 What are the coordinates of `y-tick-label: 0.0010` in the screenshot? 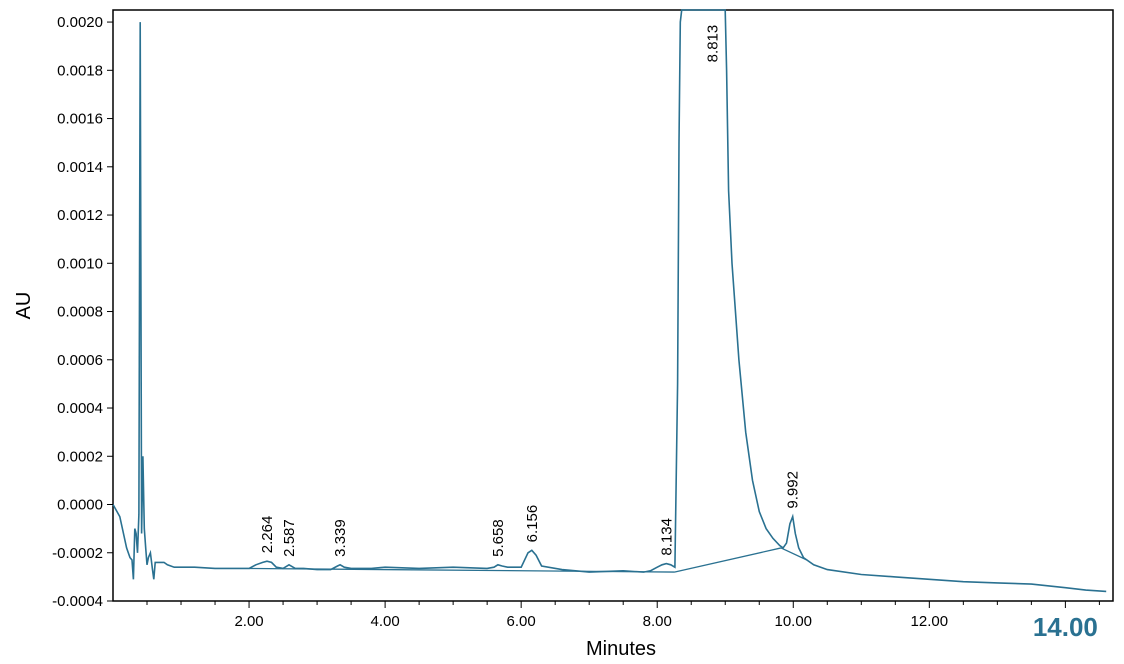 It's located at (80, 263).